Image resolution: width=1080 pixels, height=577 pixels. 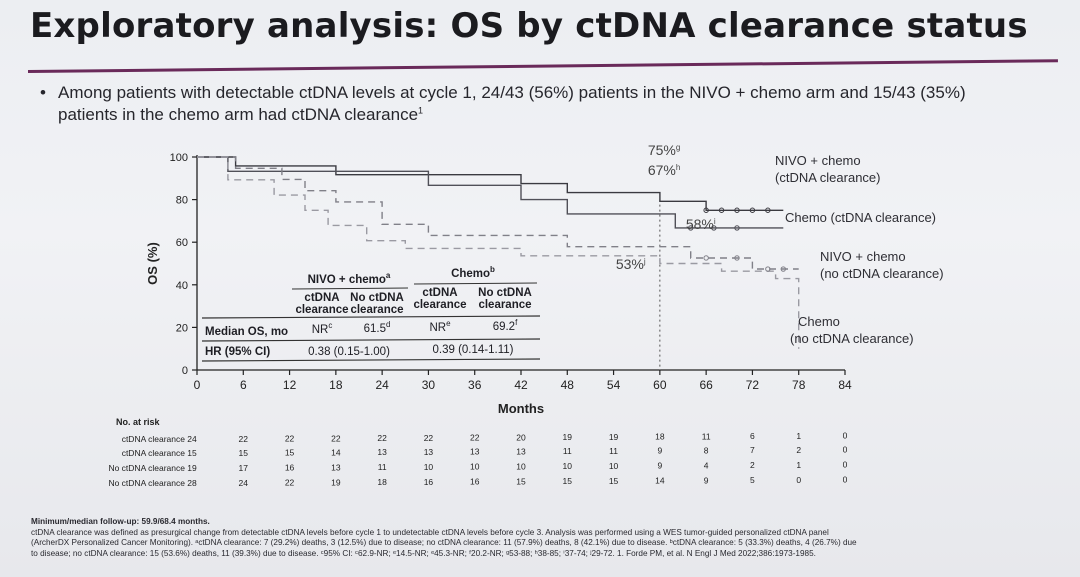 What do you see at coordinates (664, 150) in the screenshot?
I see `rate-label-1: 75%g` at bounding box center [664, 150].